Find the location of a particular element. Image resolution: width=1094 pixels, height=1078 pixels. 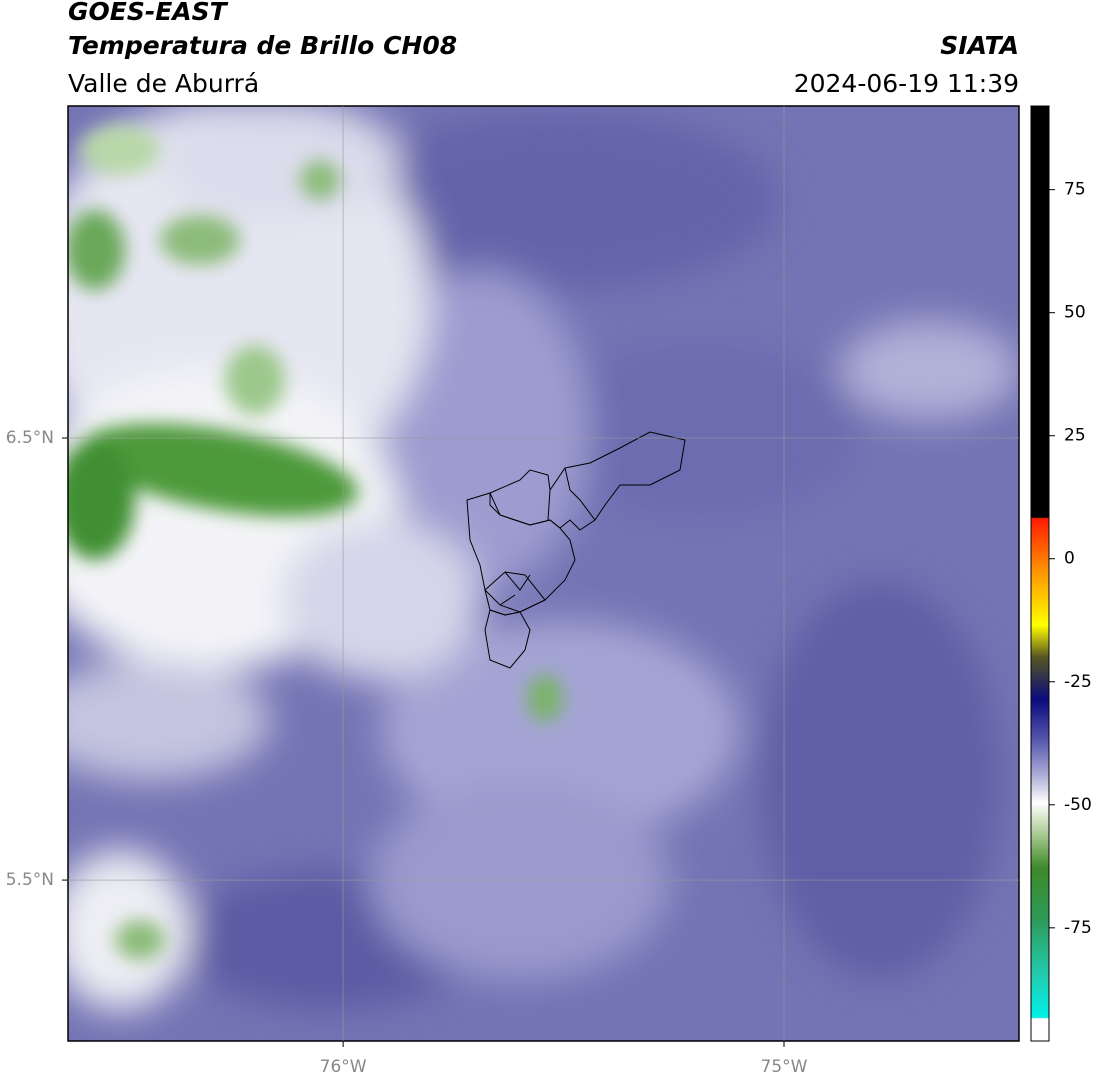

y-tick-label: 6.5°N is located at coordinates (30, 438).